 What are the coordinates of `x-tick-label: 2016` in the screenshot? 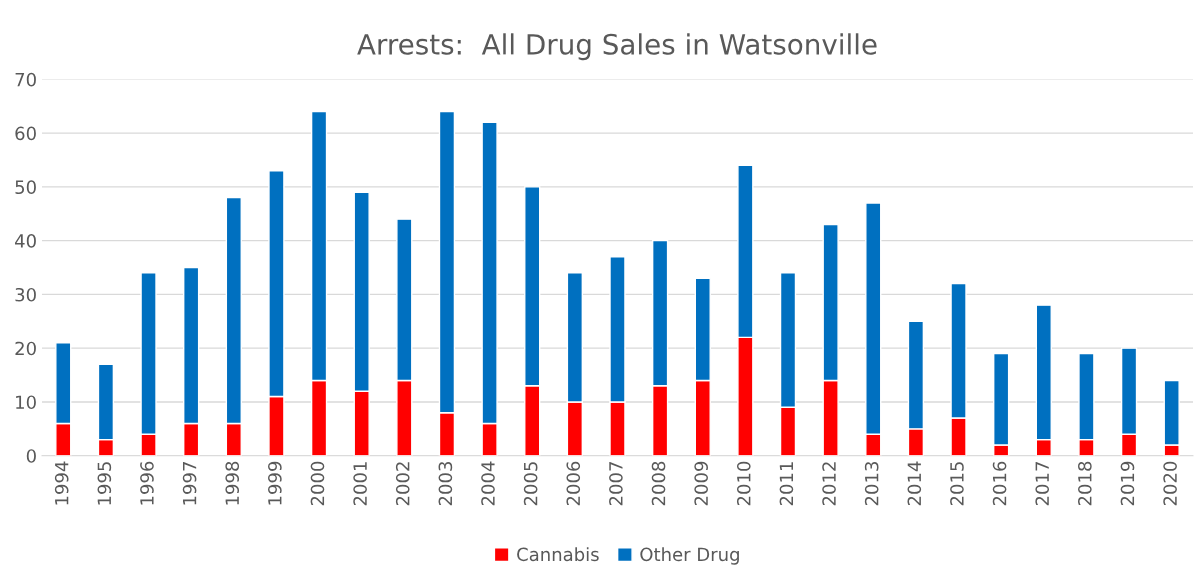 It's located at (999, 483).